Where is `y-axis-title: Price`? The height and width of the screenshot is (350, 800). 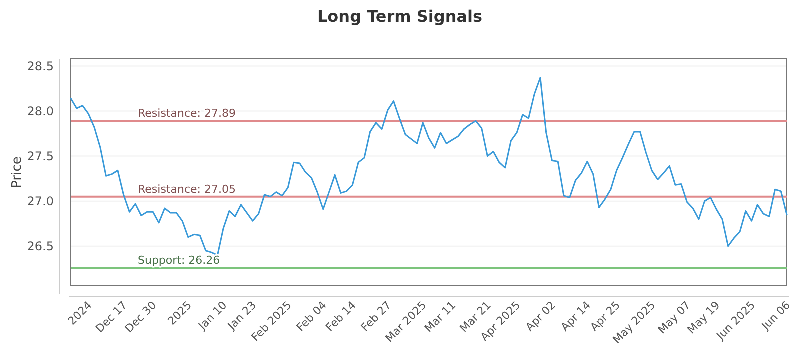
y-axis-title: Price is located at coordinates (17, 172).